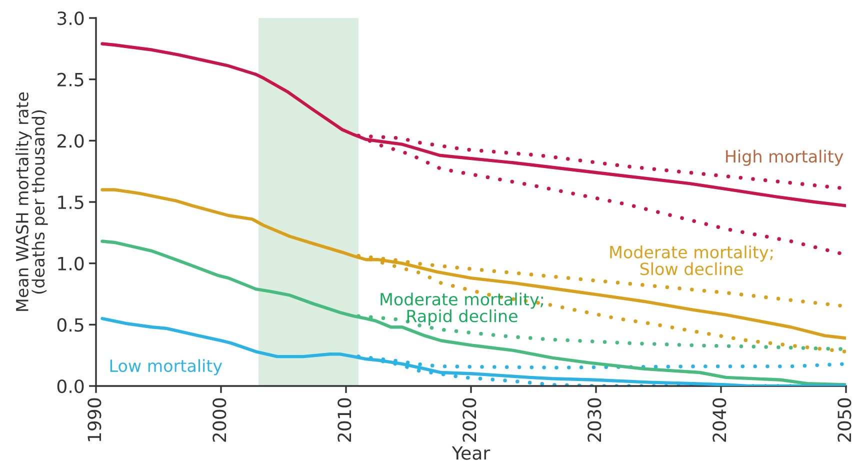 This screenshot has width=860, height=474. What do you see at coordinates (71, 18) in the screenshot?
I see `y-tick-label: 3.0` at bounding box center [71, 18].